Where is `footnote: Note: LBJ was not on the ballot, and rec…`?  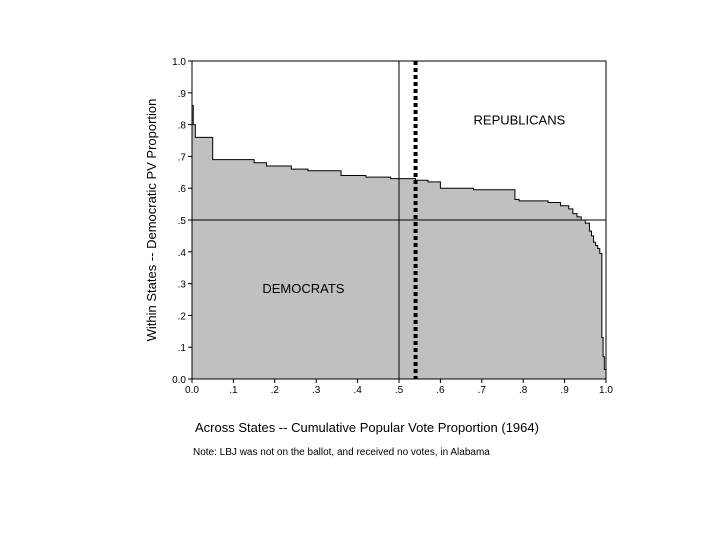
footnote: Note: LBJ was not on the ballot, and rec… is located at coordinates (341, 452).